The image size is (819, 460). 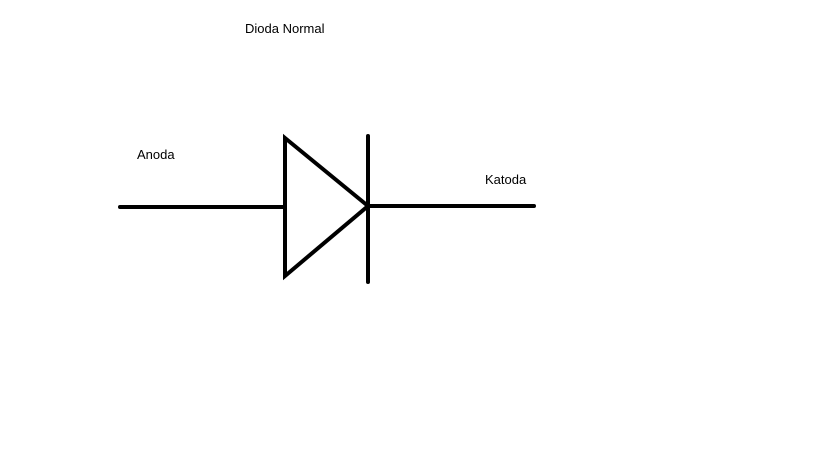 What do you see at coordinates (506, 179) in the screenshot?
I see `cathode-label: Katoda` at bounding box center [506, 179].